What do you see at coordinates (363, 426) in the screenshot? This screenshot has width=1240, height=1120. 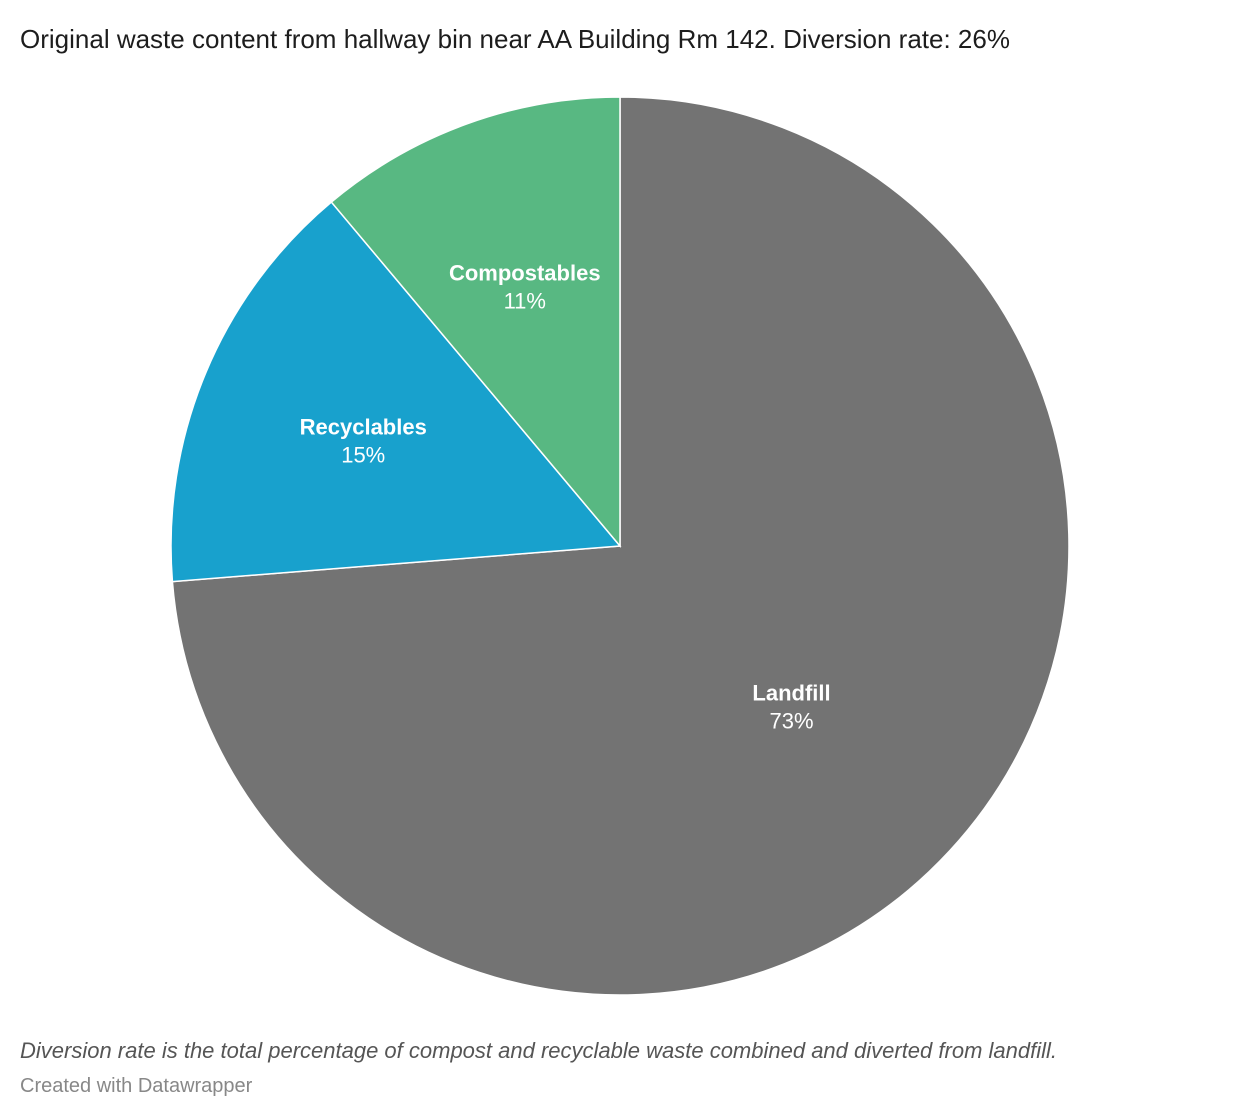 I see `slice-label-recyclables: Recyclables` at bounding box center [363, 426].